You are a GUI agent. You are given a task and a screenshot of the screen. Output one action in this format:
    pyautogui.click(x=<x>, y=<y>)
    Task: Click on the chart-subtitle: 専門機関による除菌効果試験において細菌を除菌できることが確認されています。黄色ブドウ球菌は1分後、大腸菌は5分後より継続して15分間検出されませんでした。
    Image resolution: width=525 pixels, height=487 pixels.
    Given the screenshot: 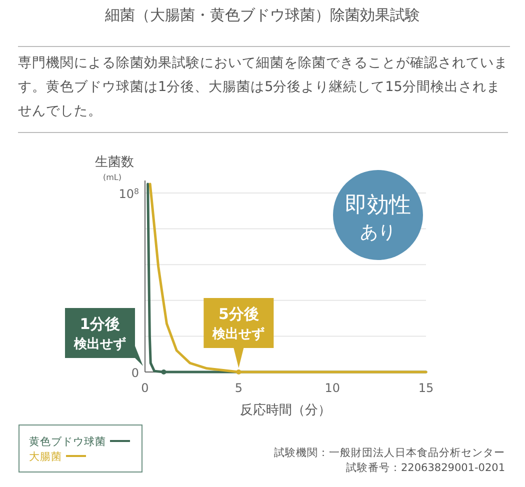 What is the action you would take?
    pyautogui.click(x=264, y=84)
    